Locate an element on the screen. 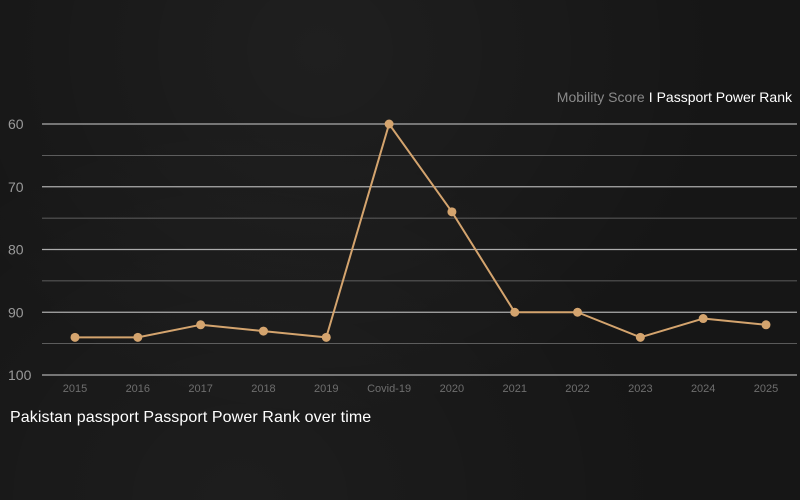  y-tick-100: 100 is located at coordinates (20, 375).